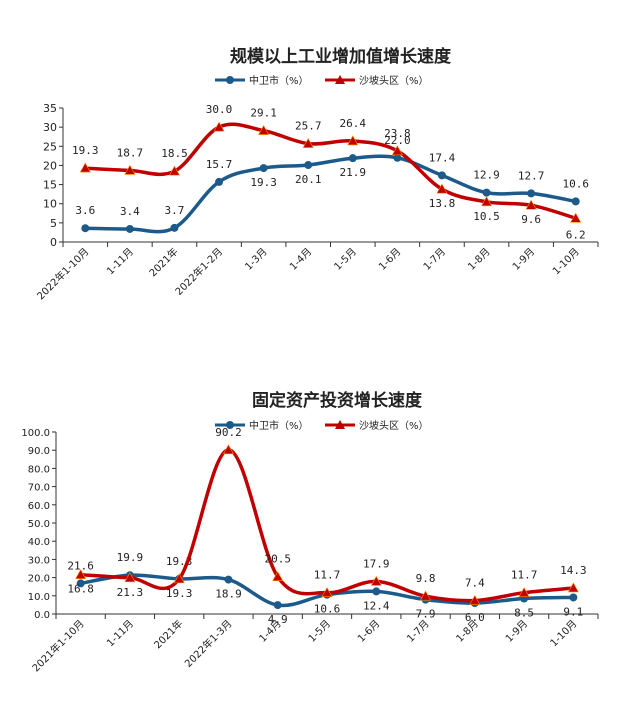  Describe the element at coordinates (130, 557) in the screenshot. I see `data-label: 19.9` at that location.